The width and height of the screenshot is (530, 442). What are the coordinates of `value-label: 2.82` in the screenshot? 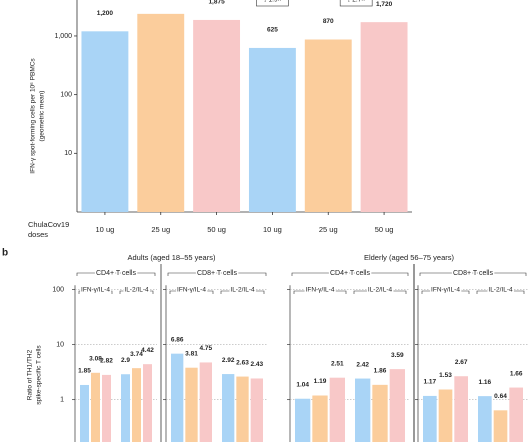 It's located at (106, 361).